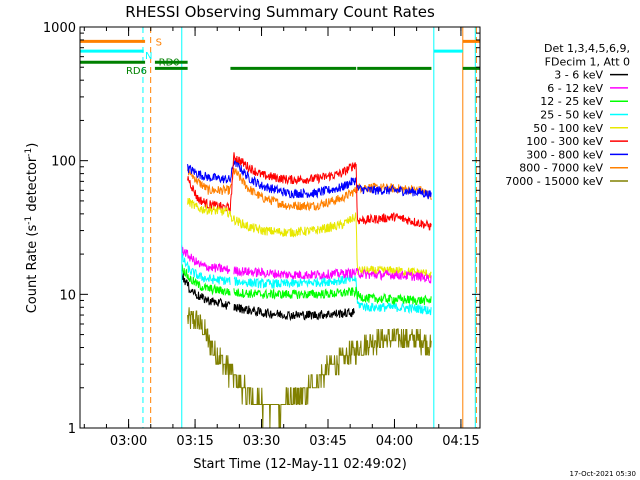  What do you see at coordinates (306, 264) in the screenshot?
I see `series-line-6-12-kev` at bounding box center [306, 264].